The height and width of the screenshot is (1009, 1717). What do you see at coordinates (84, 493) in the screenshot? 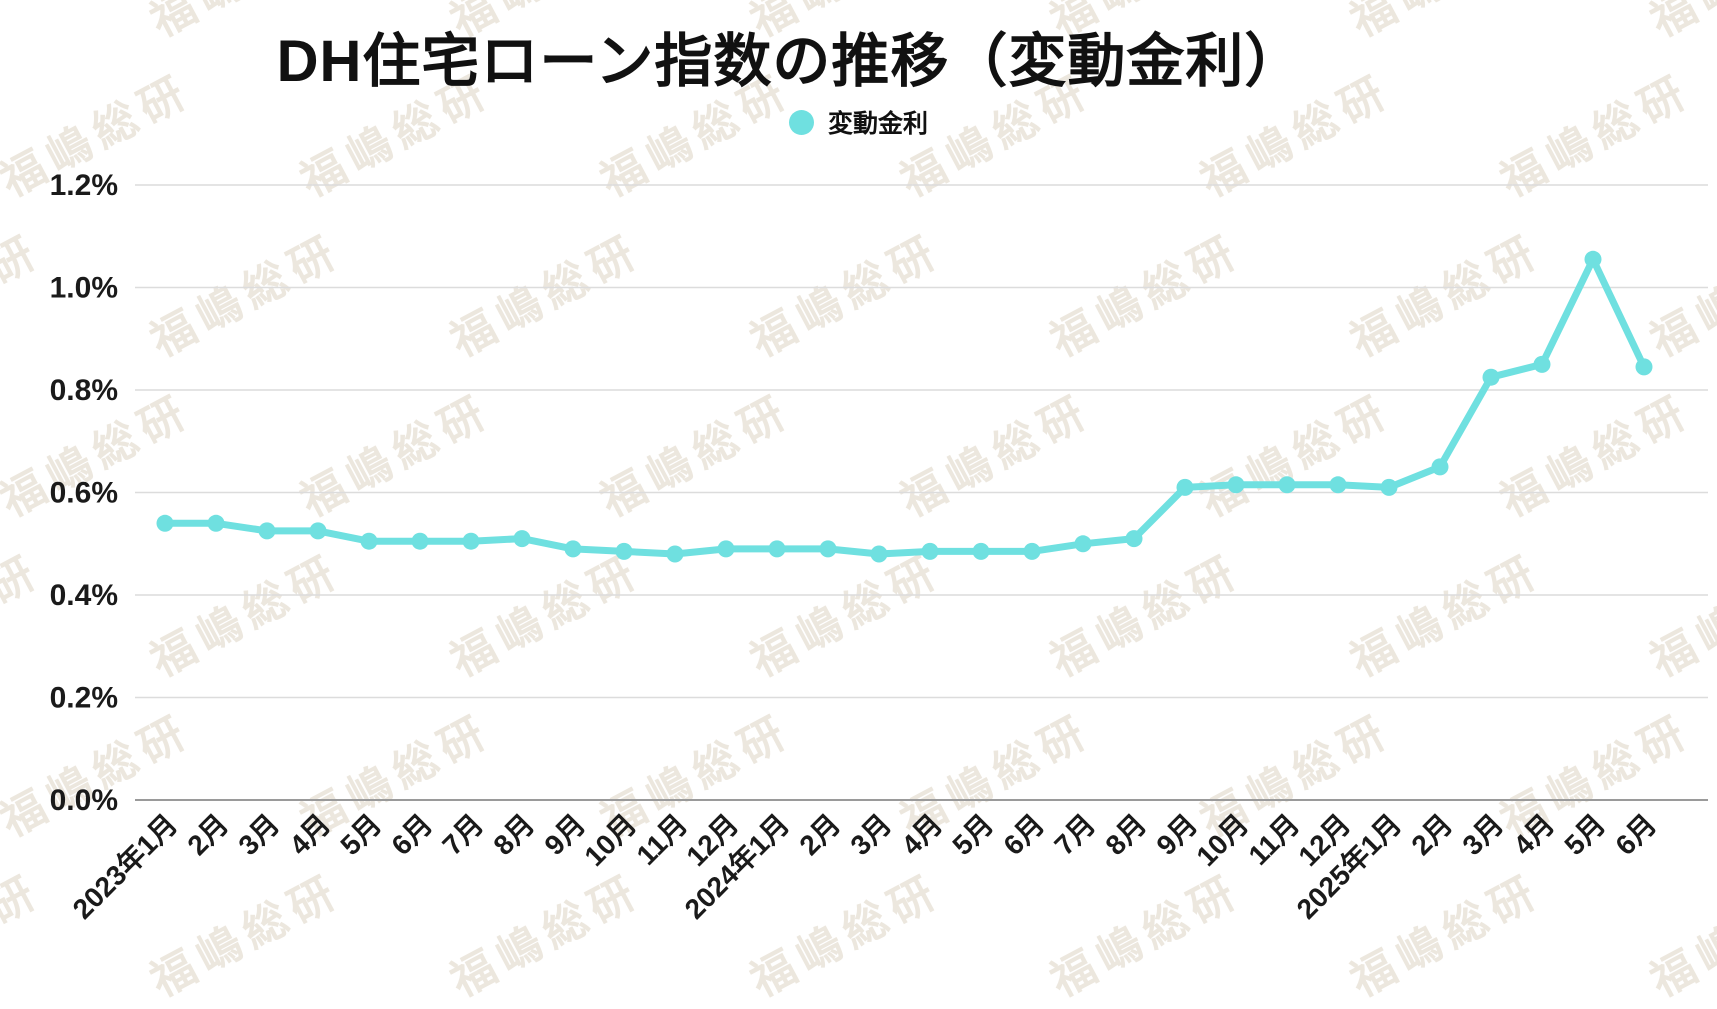
I see `y-axis-tick-label: 0.6%` at bounding box center [84, 493].